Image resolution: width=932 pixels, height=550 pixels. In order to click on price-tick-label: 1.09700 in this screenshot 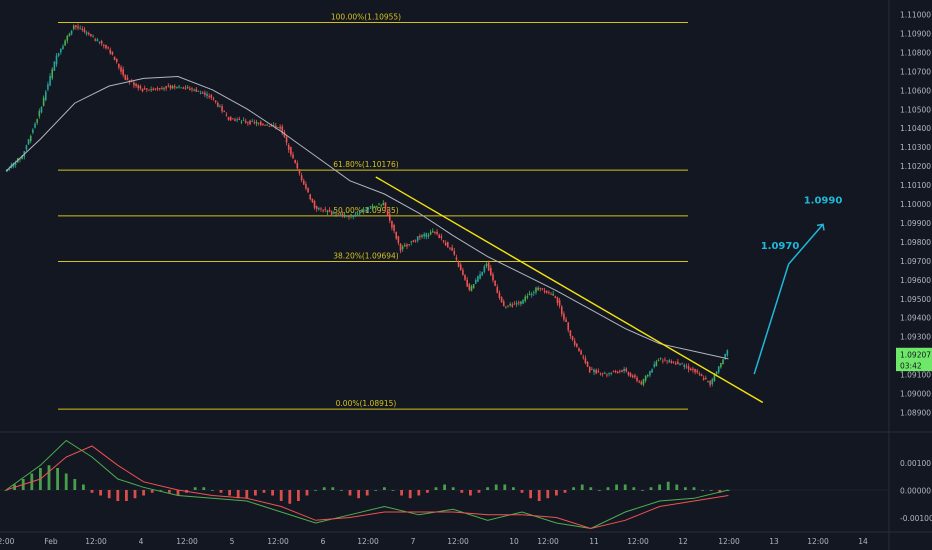, I will do `click(915, 261)`.